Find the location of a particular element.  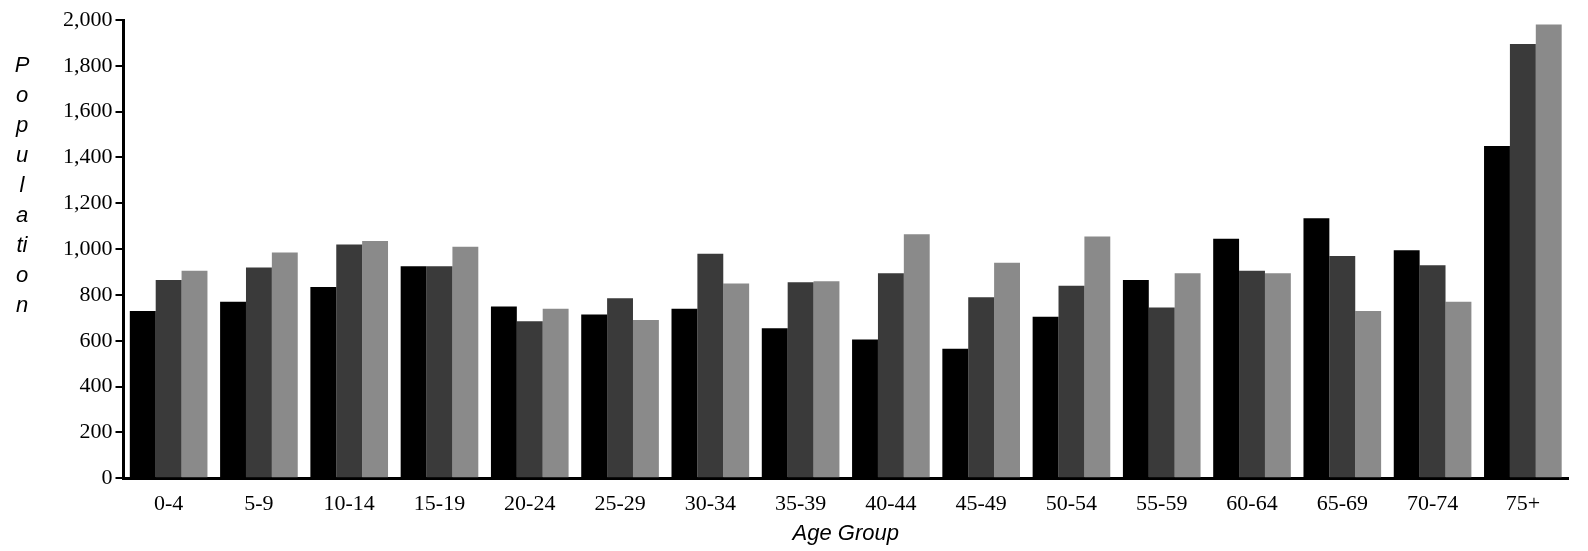

x-tick-label: 35-39 is located at coordinates (800, 503).